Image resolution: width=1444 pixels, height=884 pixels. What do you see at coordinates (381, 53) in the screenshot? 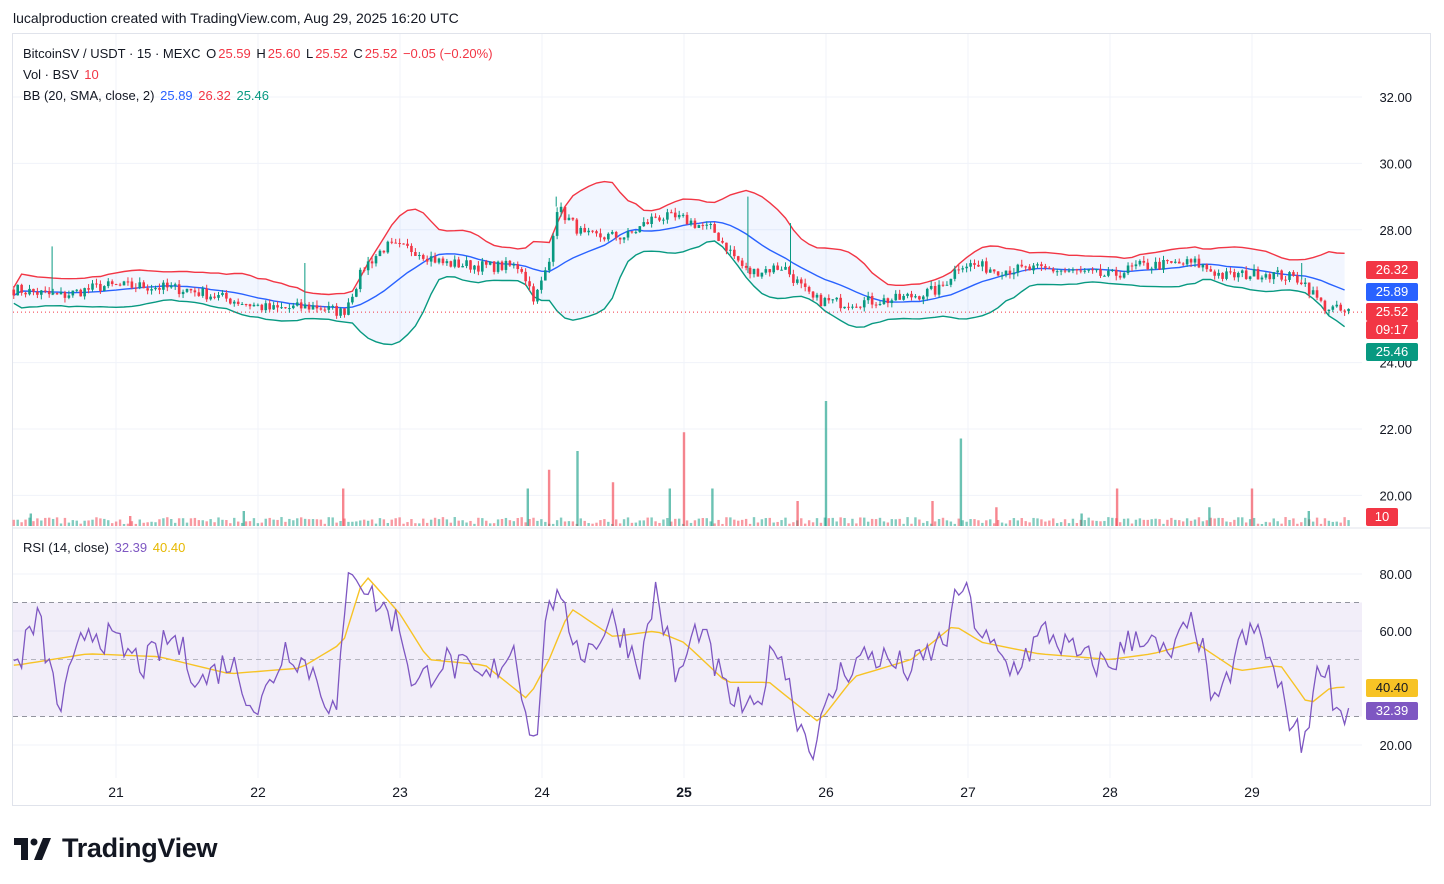
I see `close-value: 25.52` at bounding box center [381, 53].